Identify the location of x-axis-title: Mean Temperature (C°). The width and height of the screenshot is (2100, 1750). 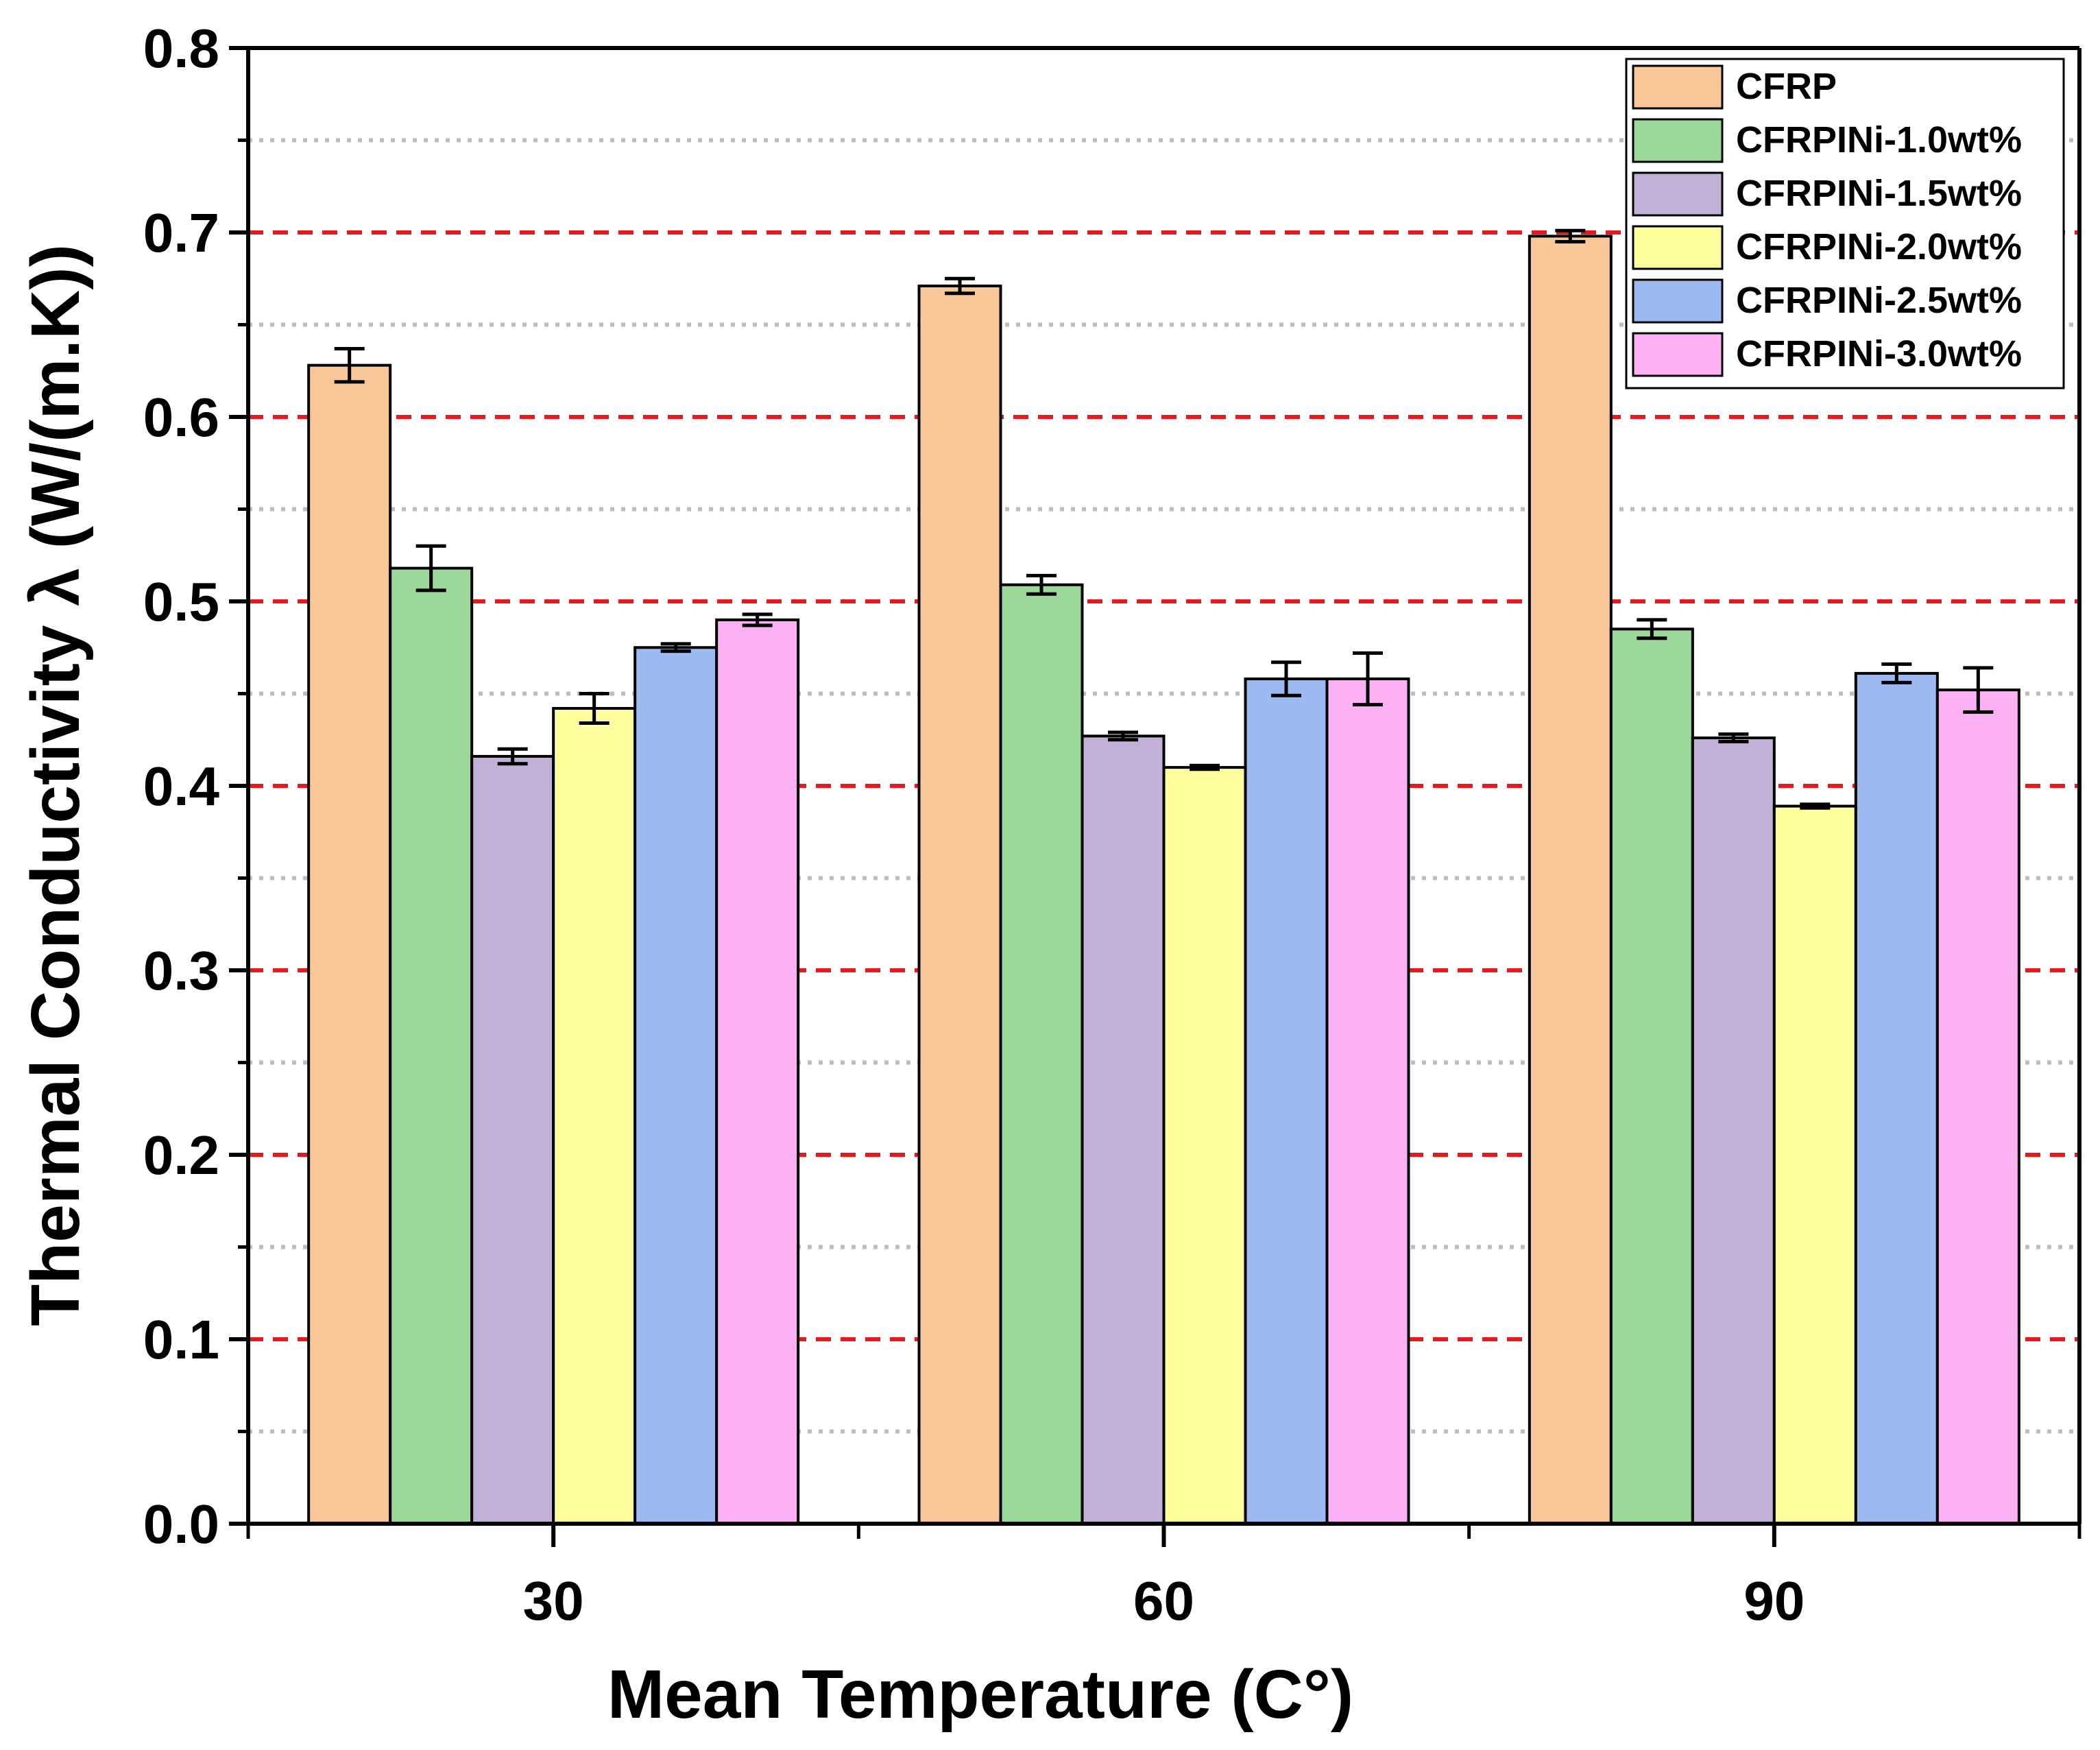
(980, 1694).